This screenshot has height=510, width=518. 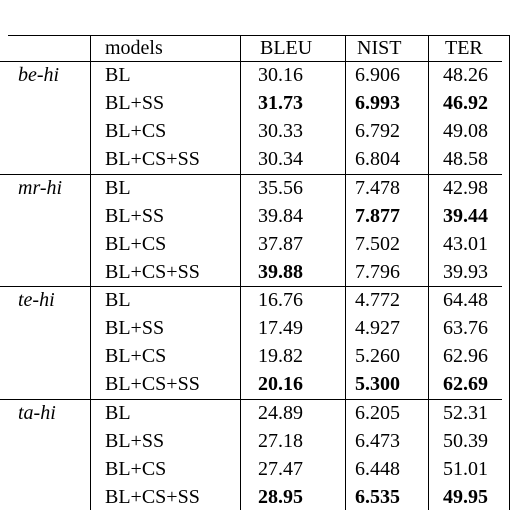 I want to click on score-cell: 30.16, so click(x=280, y=75).